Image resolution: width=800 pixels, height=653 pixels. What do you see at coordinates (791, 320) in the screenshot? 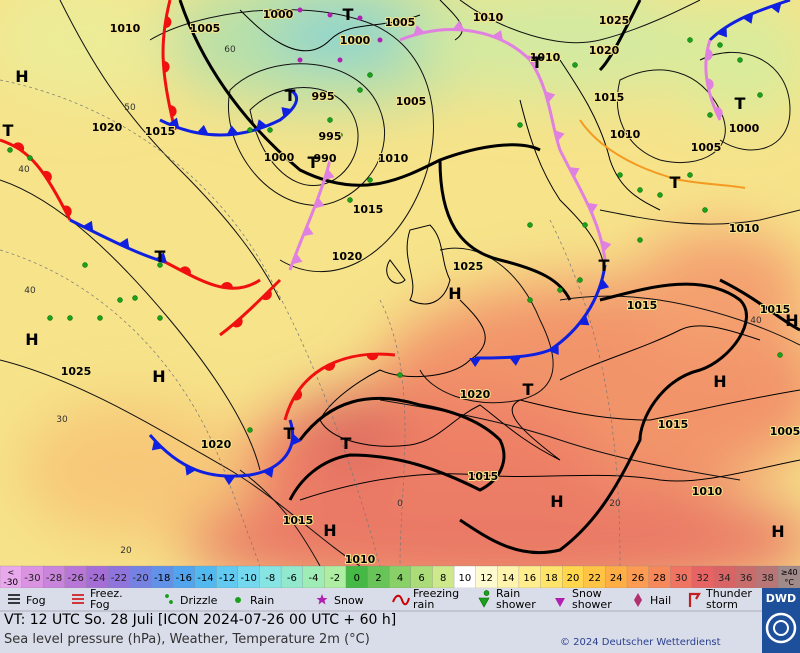
I see `pressure-center: H` at bounding box center [791, 320].